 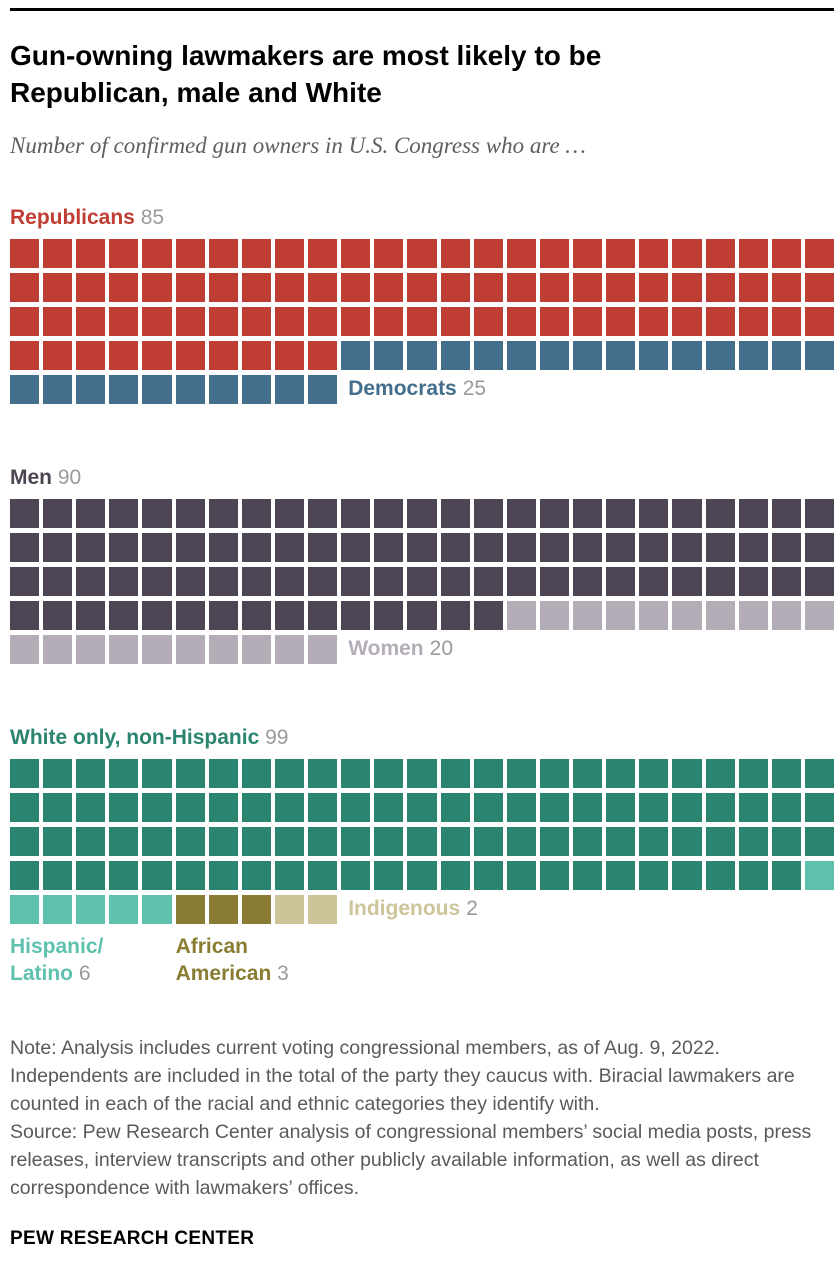 I want to click on waffle-party: Democrats 25, so click(x=422, y=321).